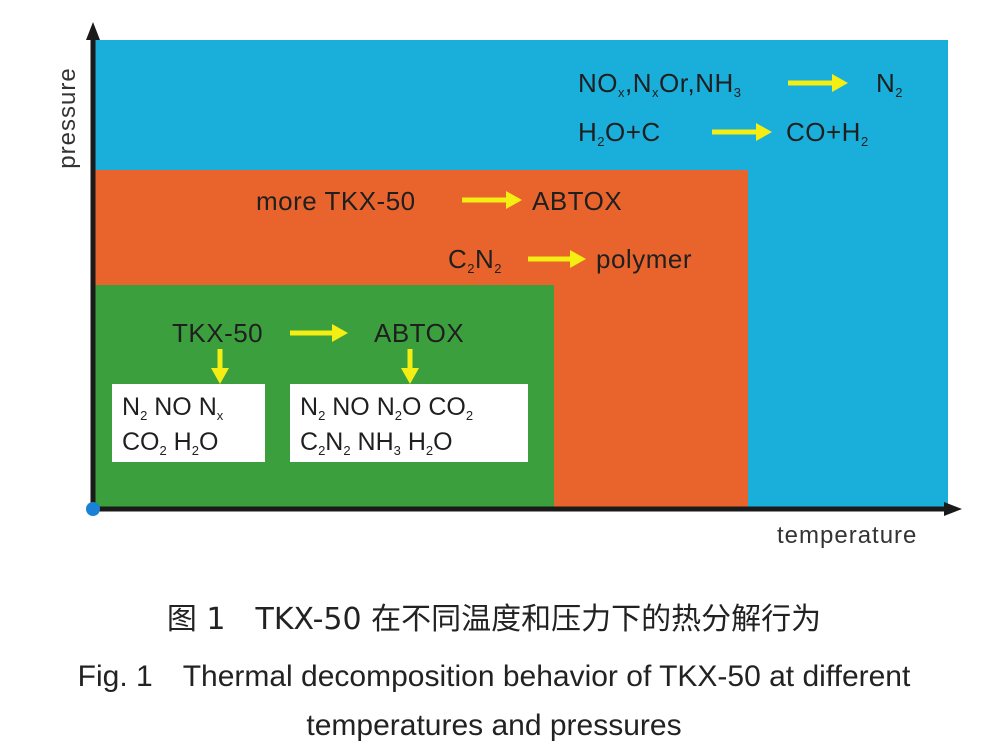 This screenshot has height=756, width=988. I want to click on orange-reaction-2-reactant: C2N2, so click(475, 260).